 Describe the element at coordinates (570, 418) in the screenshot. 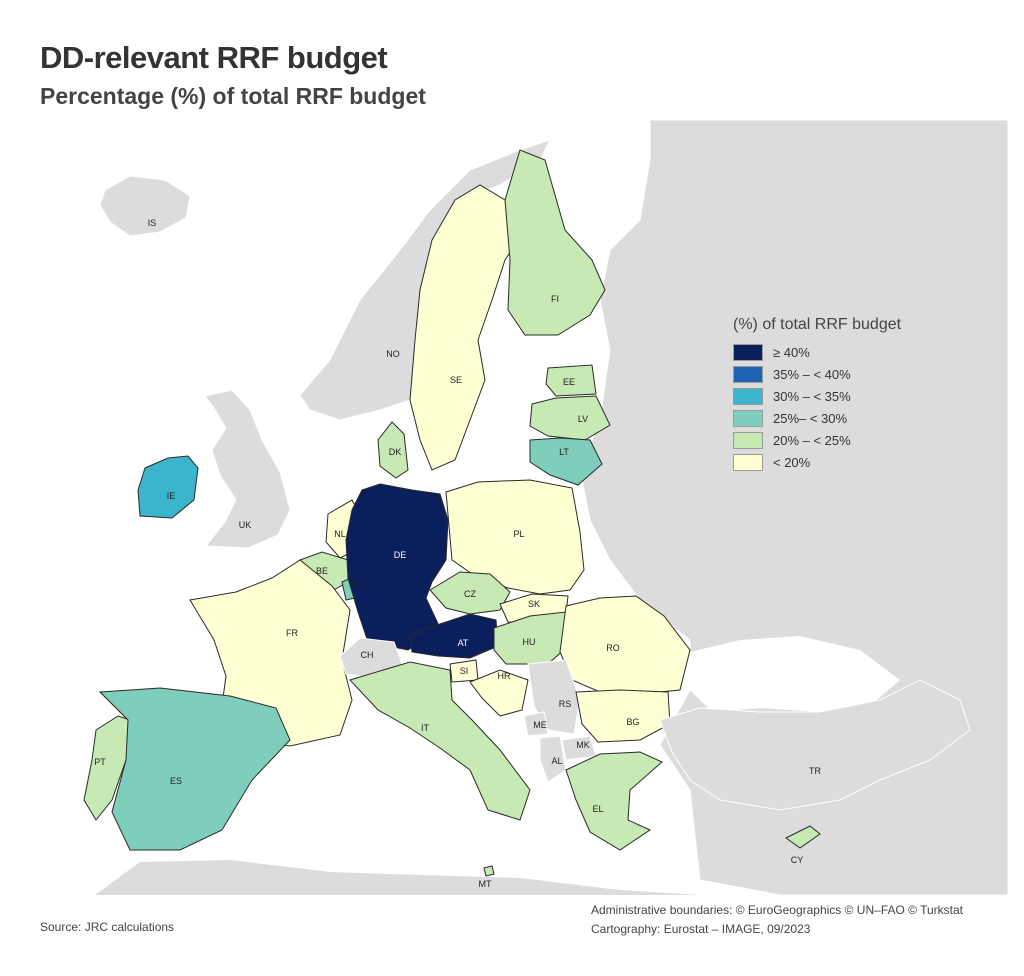

I see `country-lv` at that location.